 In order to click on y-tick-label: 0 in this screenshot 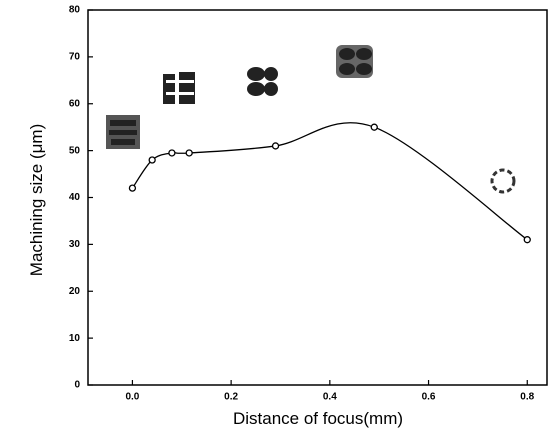, I will do `click(77, 385)`.